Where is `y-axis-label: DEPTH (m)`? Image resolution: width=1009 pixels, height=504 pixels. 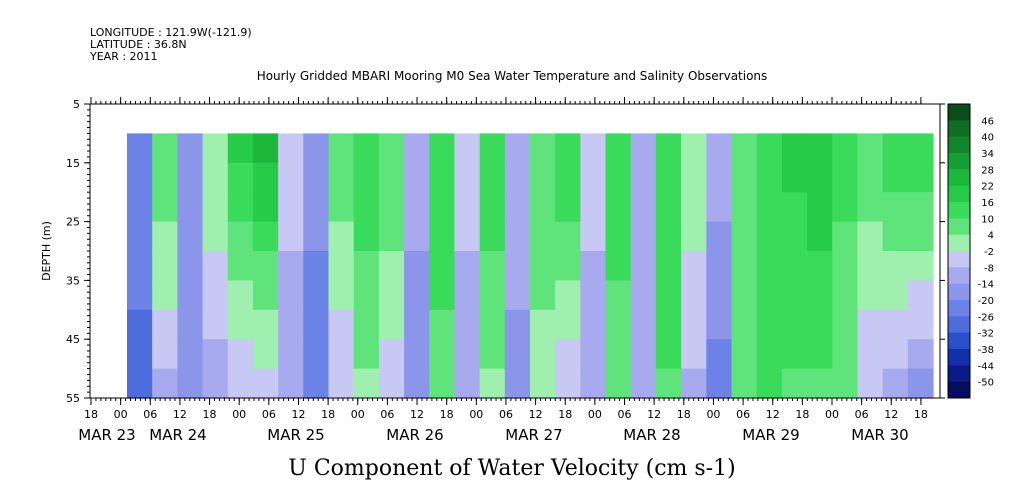 y-axis-label: DEPTH (m) is located at coordinates (46, 251).